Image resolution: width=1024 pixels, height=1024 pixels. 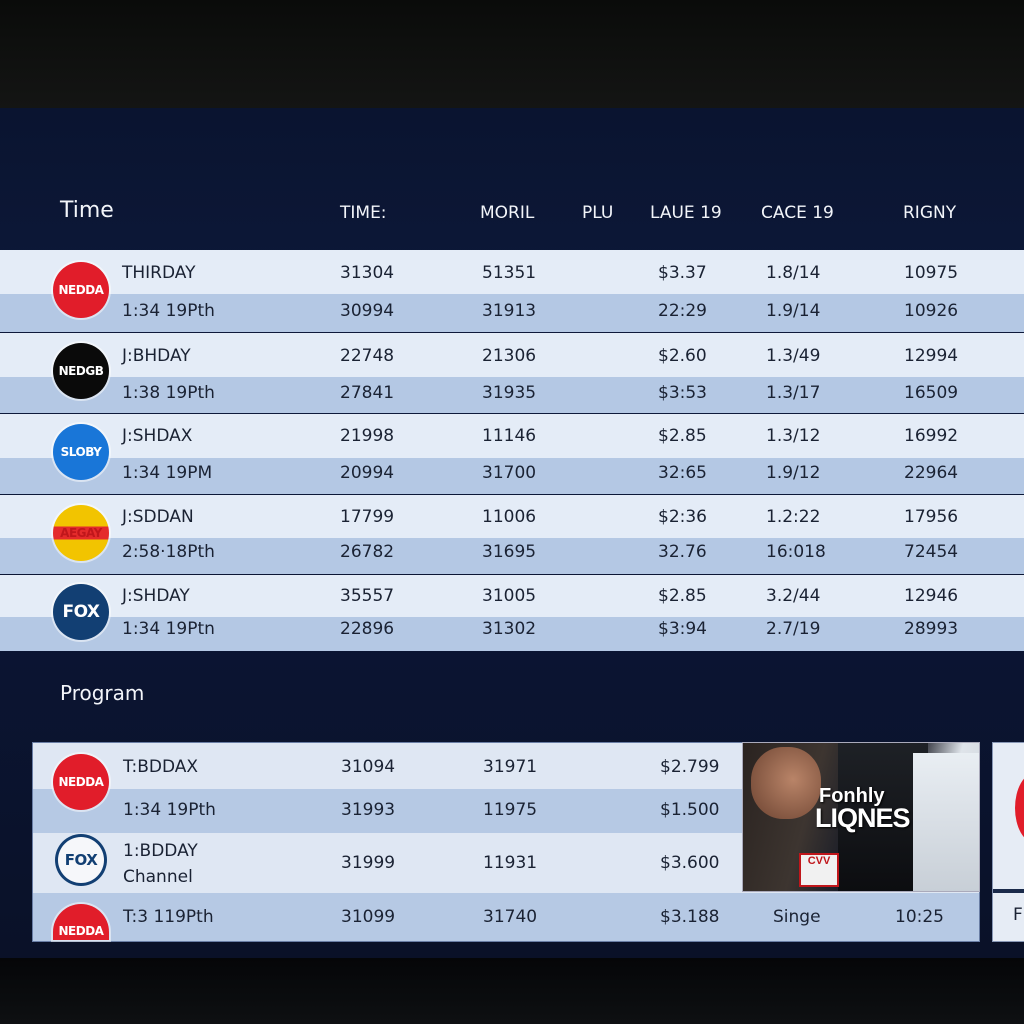 I want to click on cell-moril: 31302, so click(x=509, y=629).